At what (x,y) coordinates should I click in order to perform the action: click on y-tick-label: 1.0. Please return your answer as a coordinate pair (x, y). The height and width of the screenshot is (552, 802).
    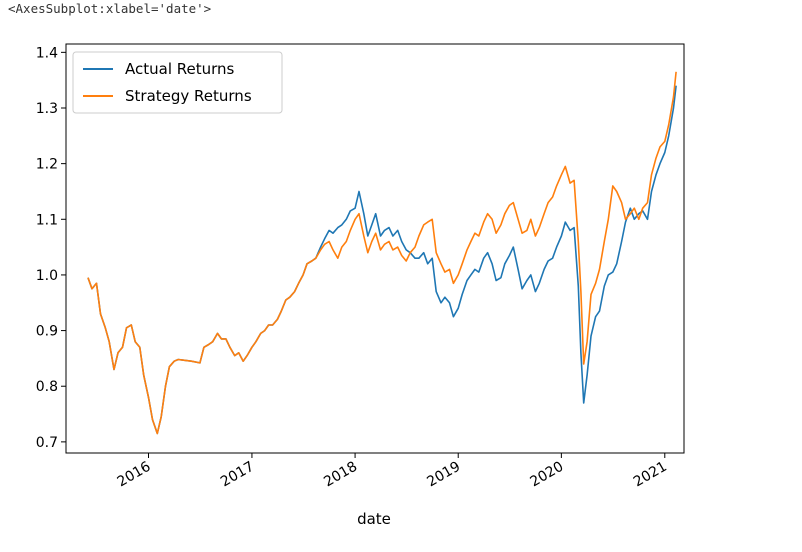
    Looking at the image, I should click on (47, 276).